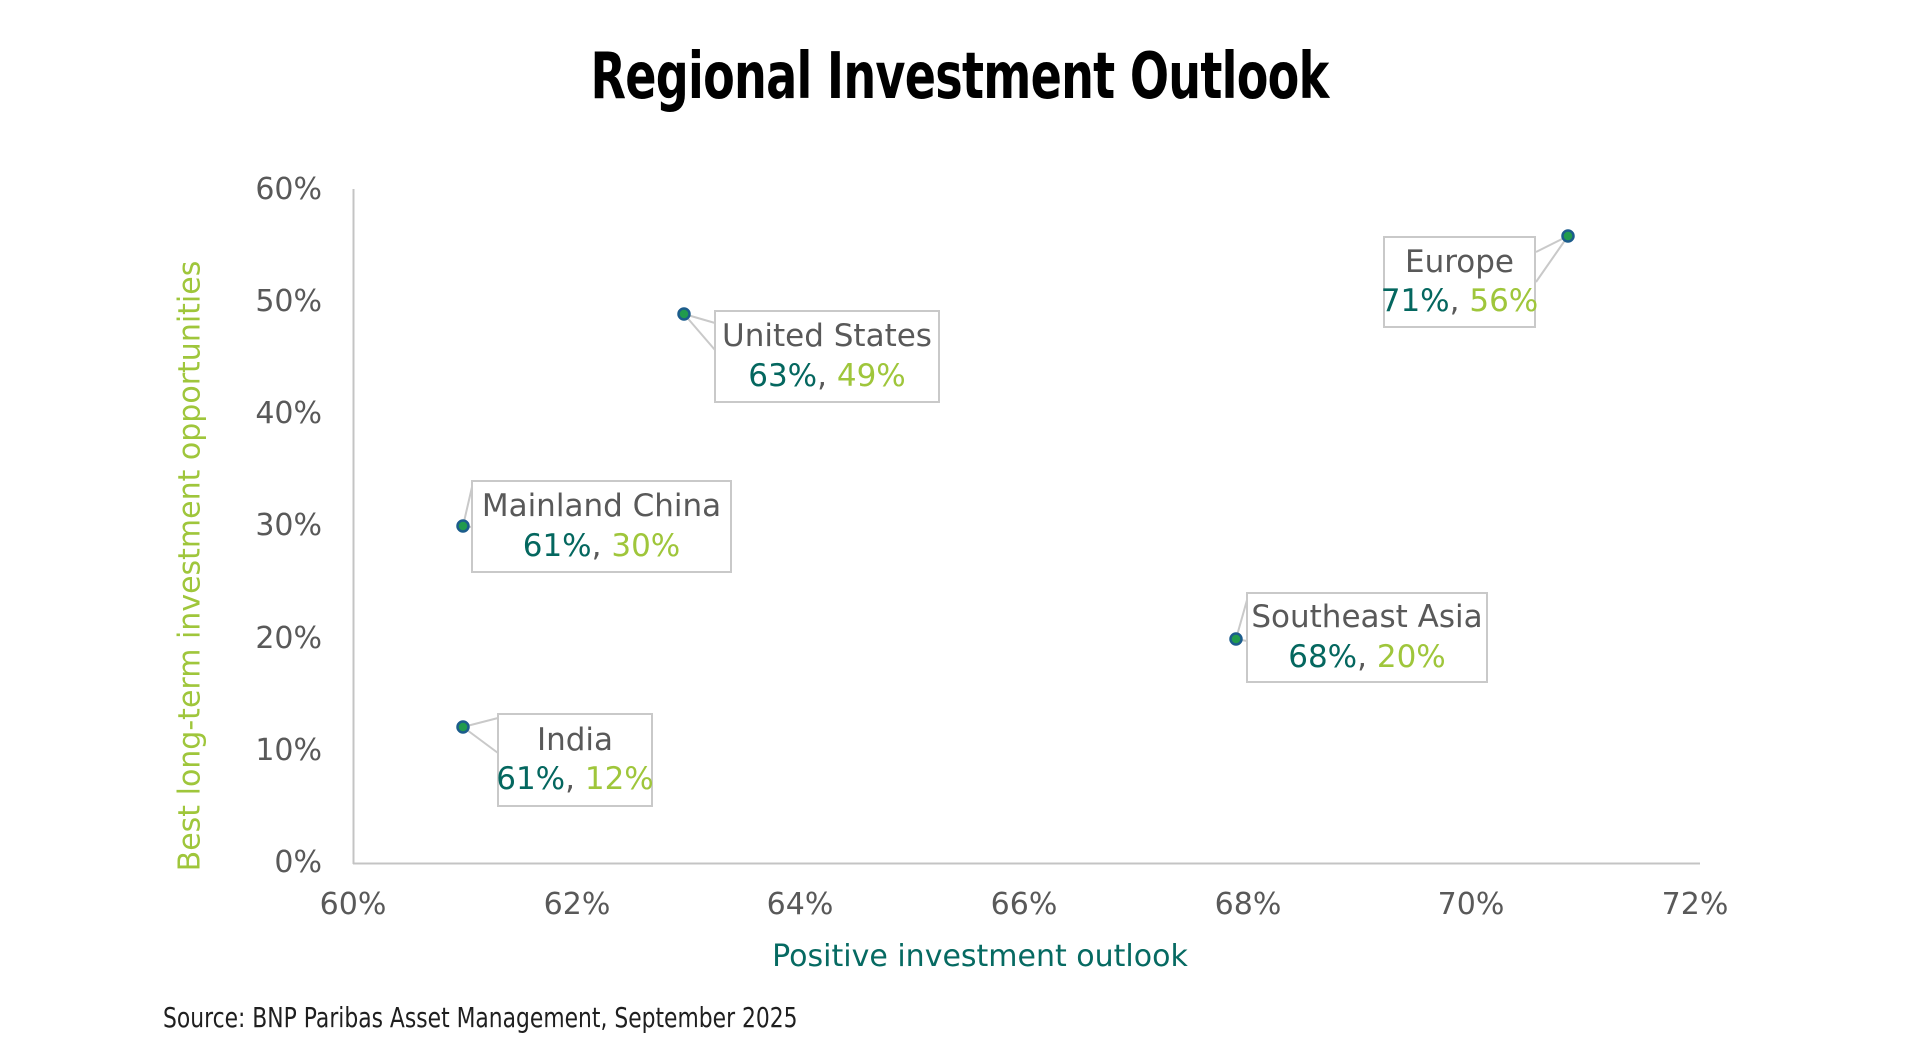 Image resolution: width=1919 pixels, height=1038 pixels. I want to click on callout-mainland-china: Mainland China 61%, 30%, so click(601, 526).